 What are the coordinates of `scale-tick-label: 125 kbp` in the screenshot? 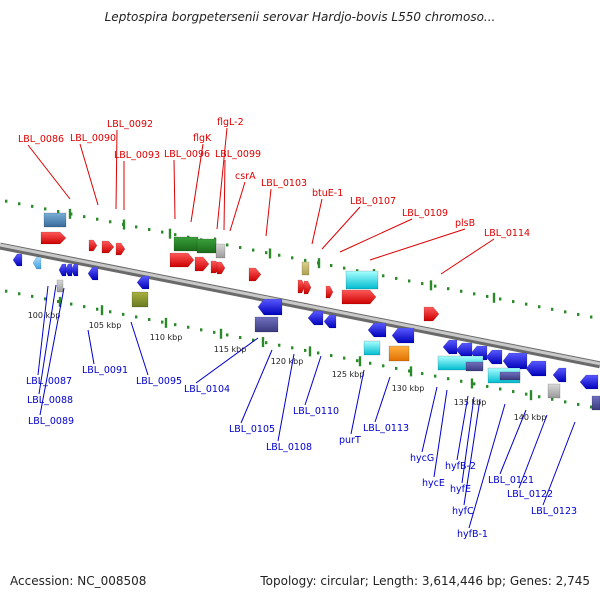 It's located at (348, 374).